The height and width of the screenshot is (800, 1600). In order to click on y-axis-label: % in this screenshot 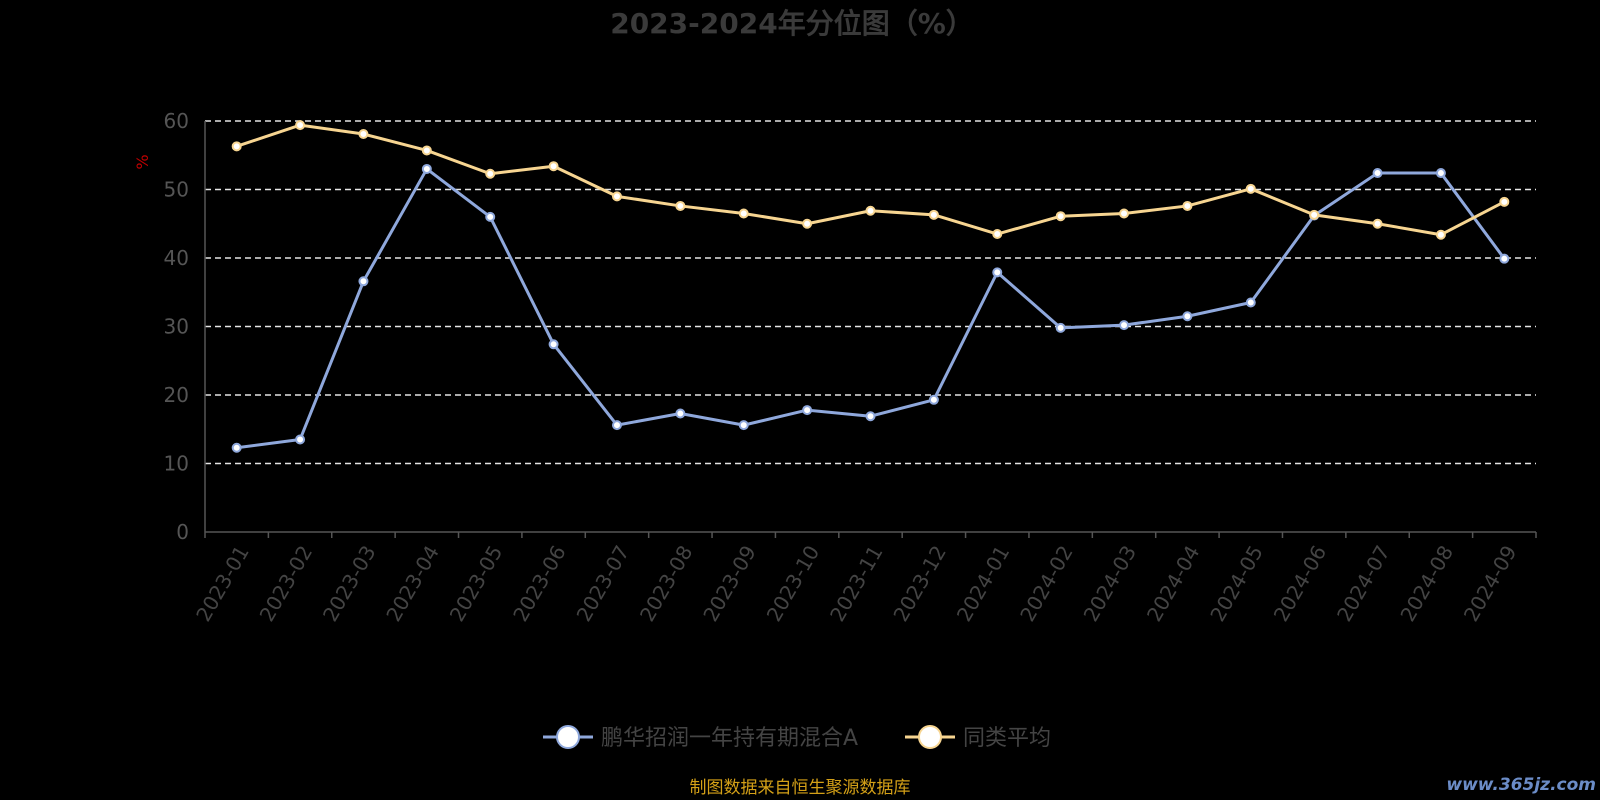, I will do `click(142, 161)`.